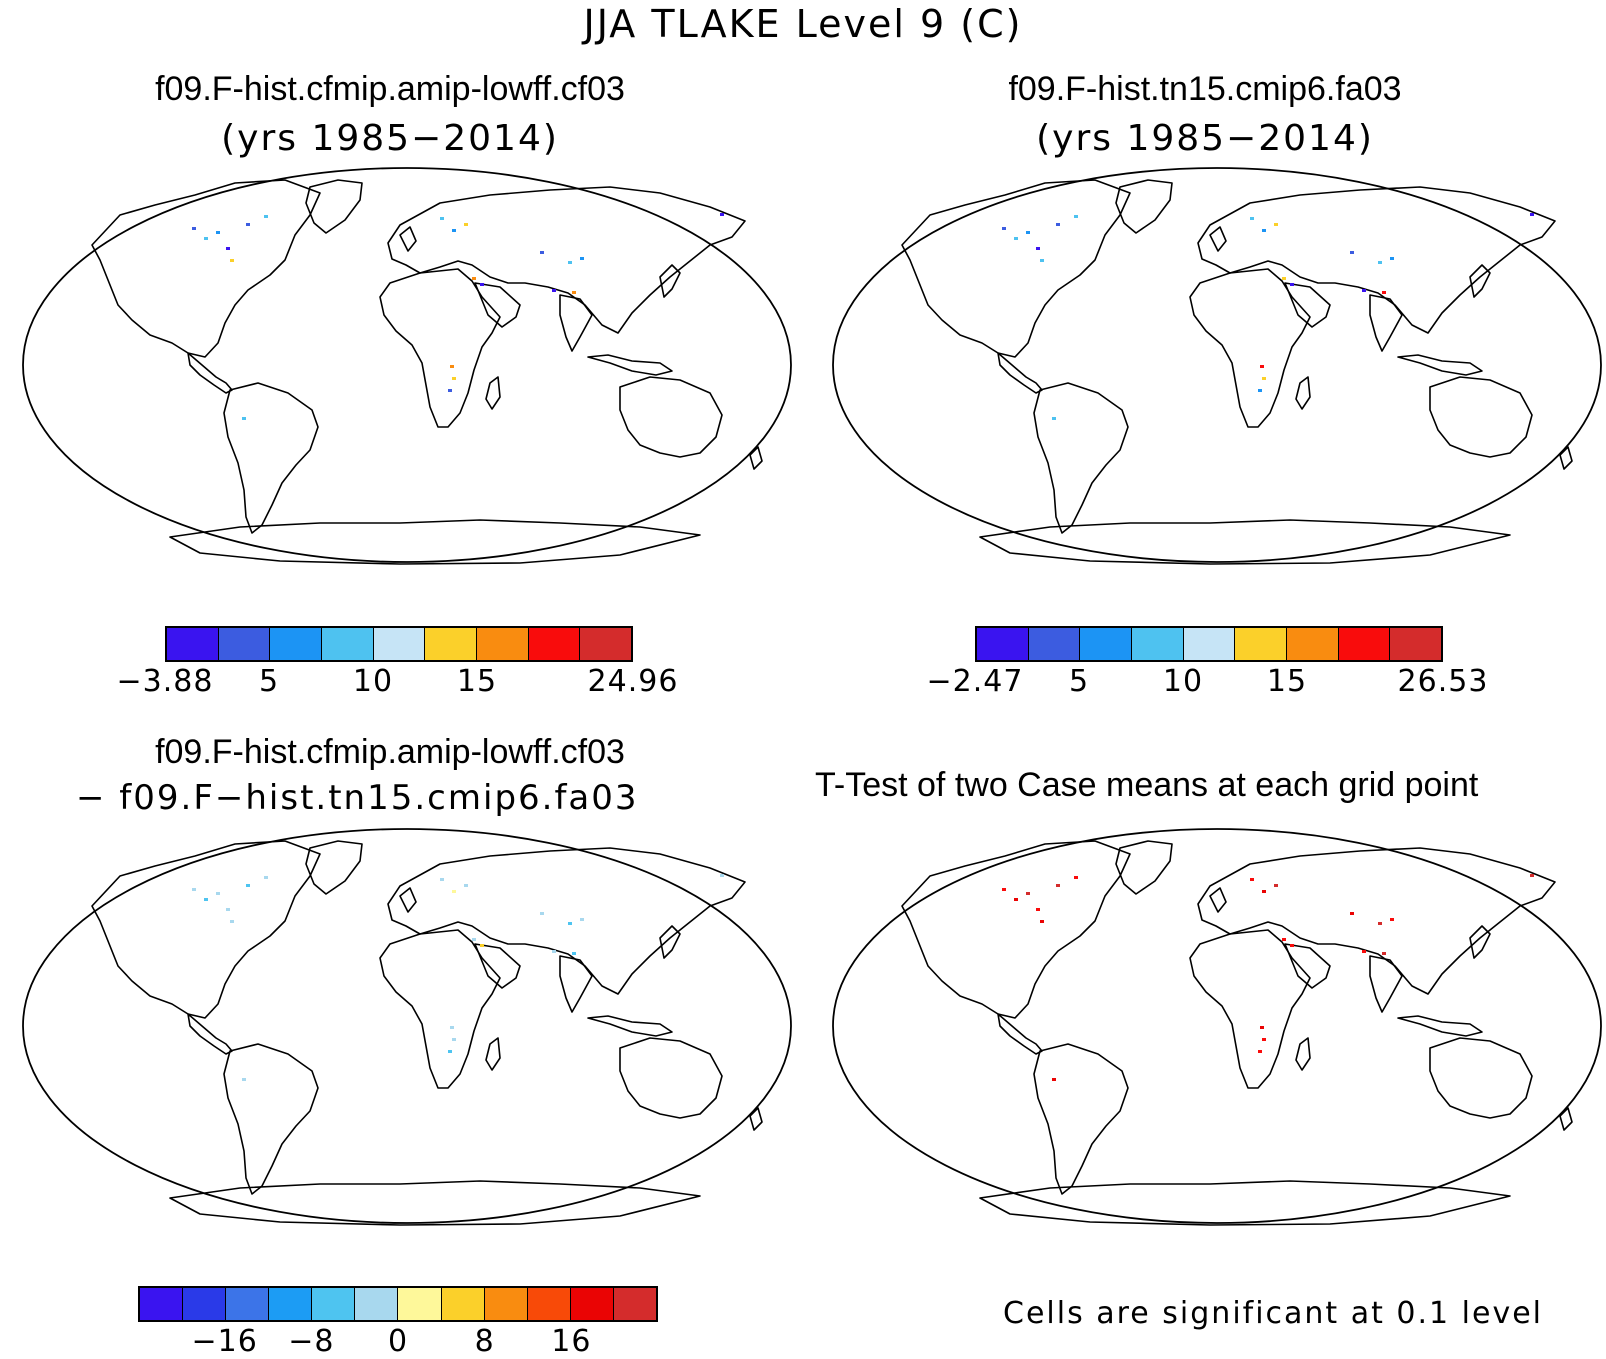 The image size is (1606, 1359). Describe the element at coordinates (399, 644) in the screenshot. I see `colorbar-top-left` at that location.